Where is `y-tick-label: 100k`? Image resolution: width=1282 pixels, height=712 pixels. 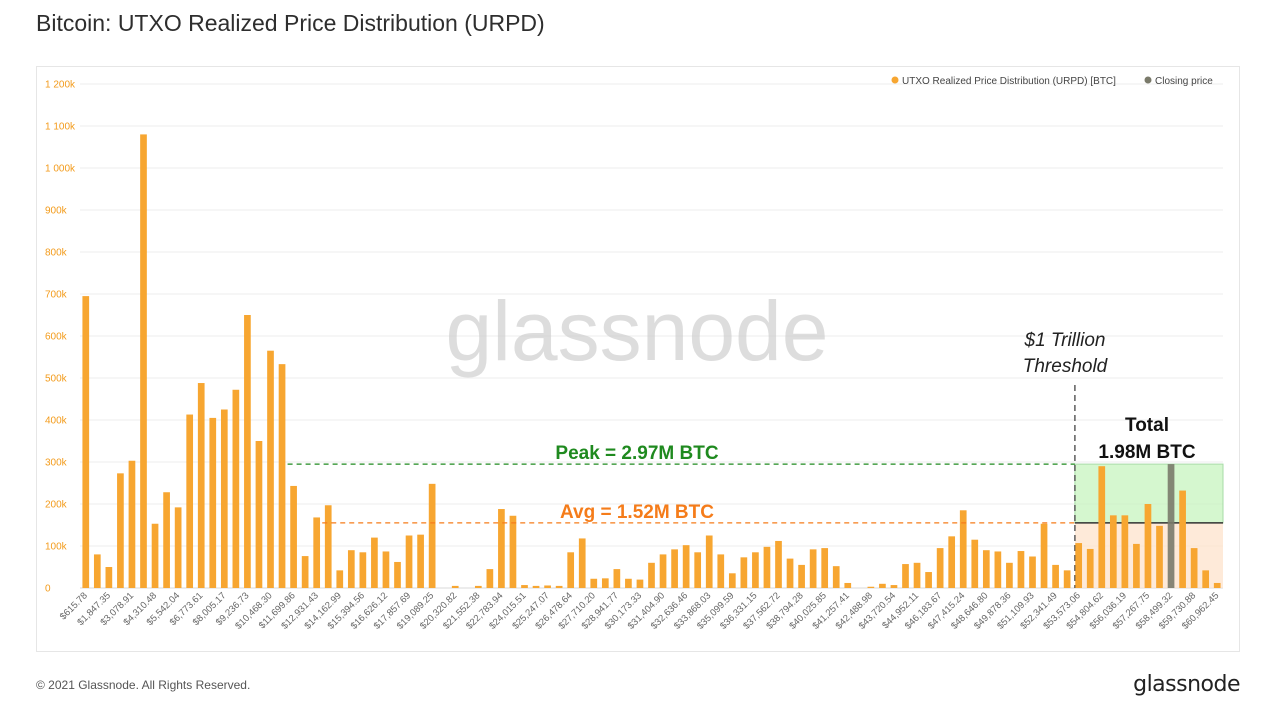
y-tick-label: 100k is located at coordinates (56, 547).